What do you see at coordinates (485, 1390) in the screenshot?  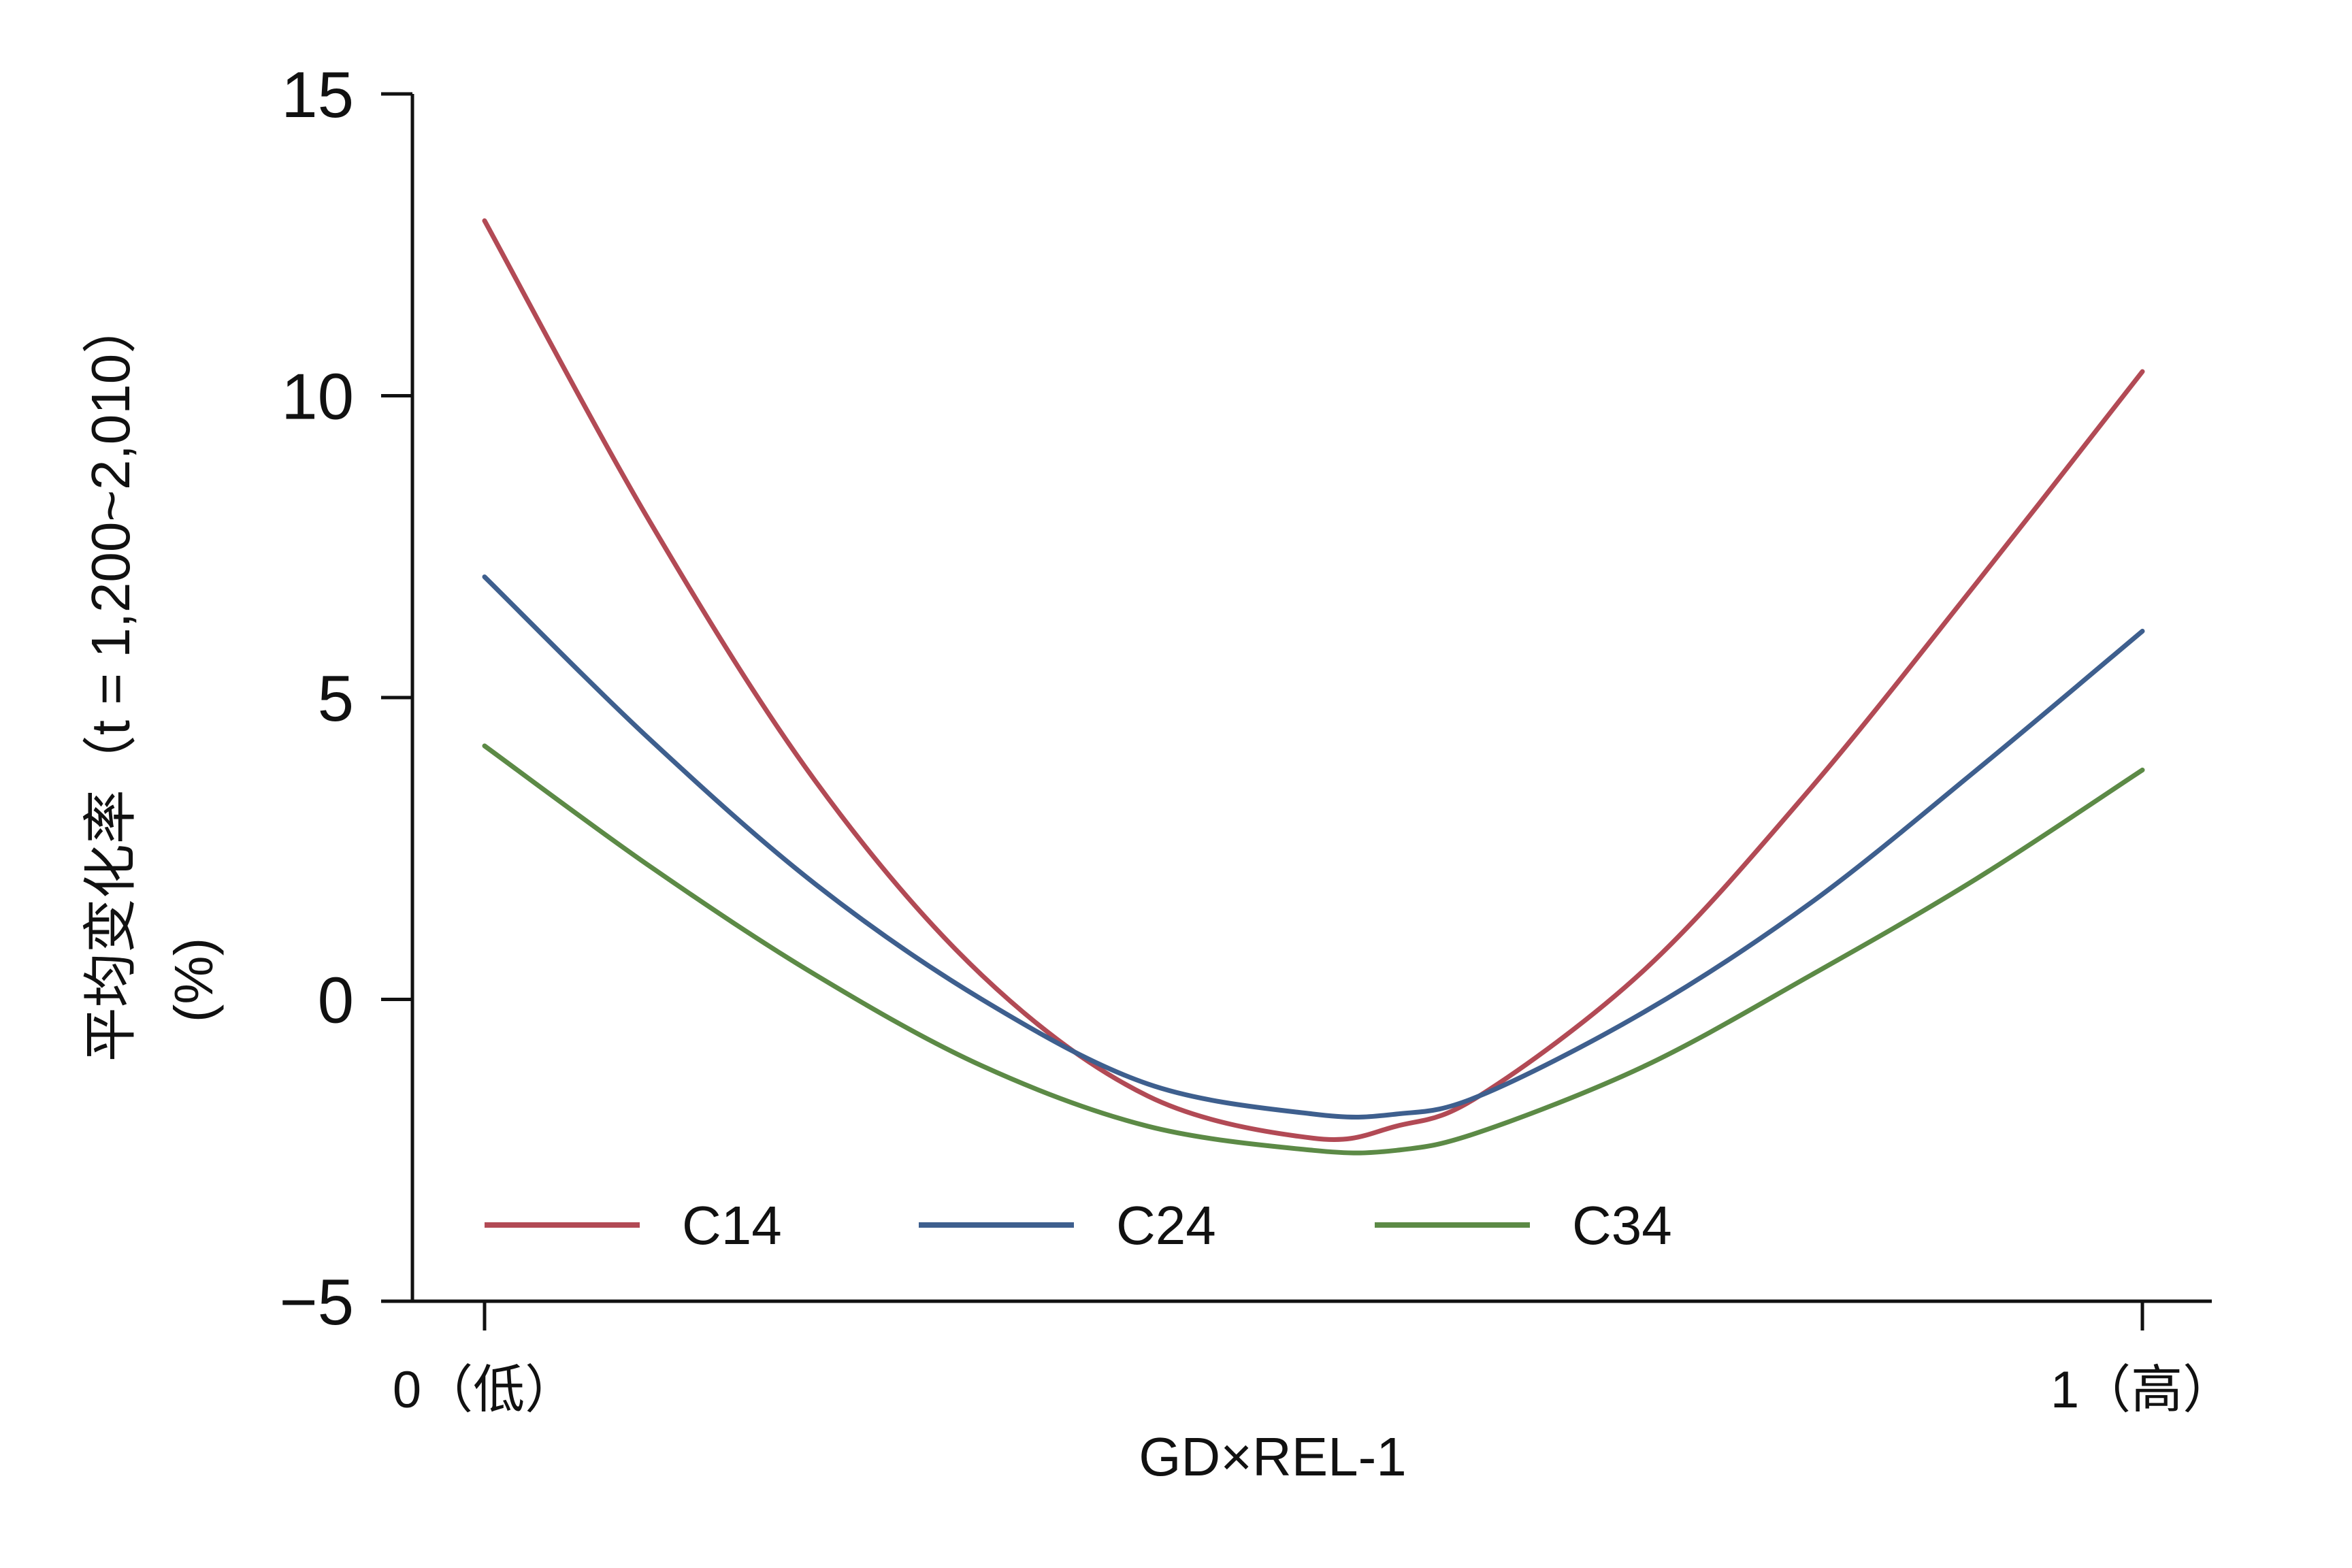 I see `x-tick-label: 0（低）` at bounding box center [485, 1390].